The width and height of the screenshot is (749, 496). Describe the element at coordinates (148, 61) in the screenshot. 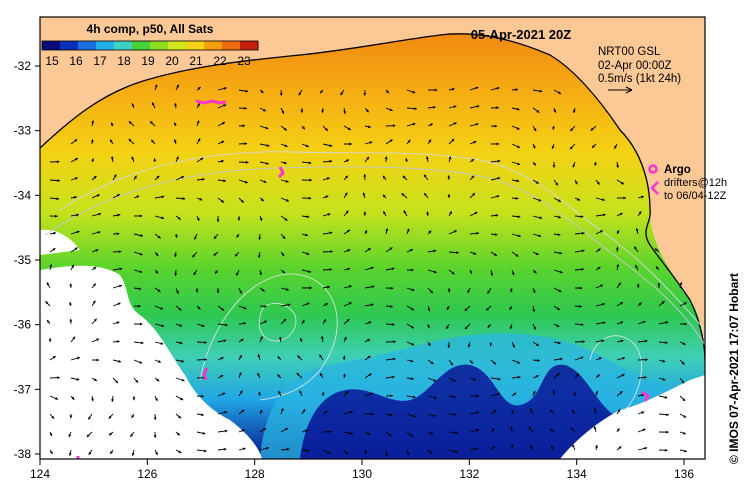

I see `colorbar-tick-label: 19` at that location.